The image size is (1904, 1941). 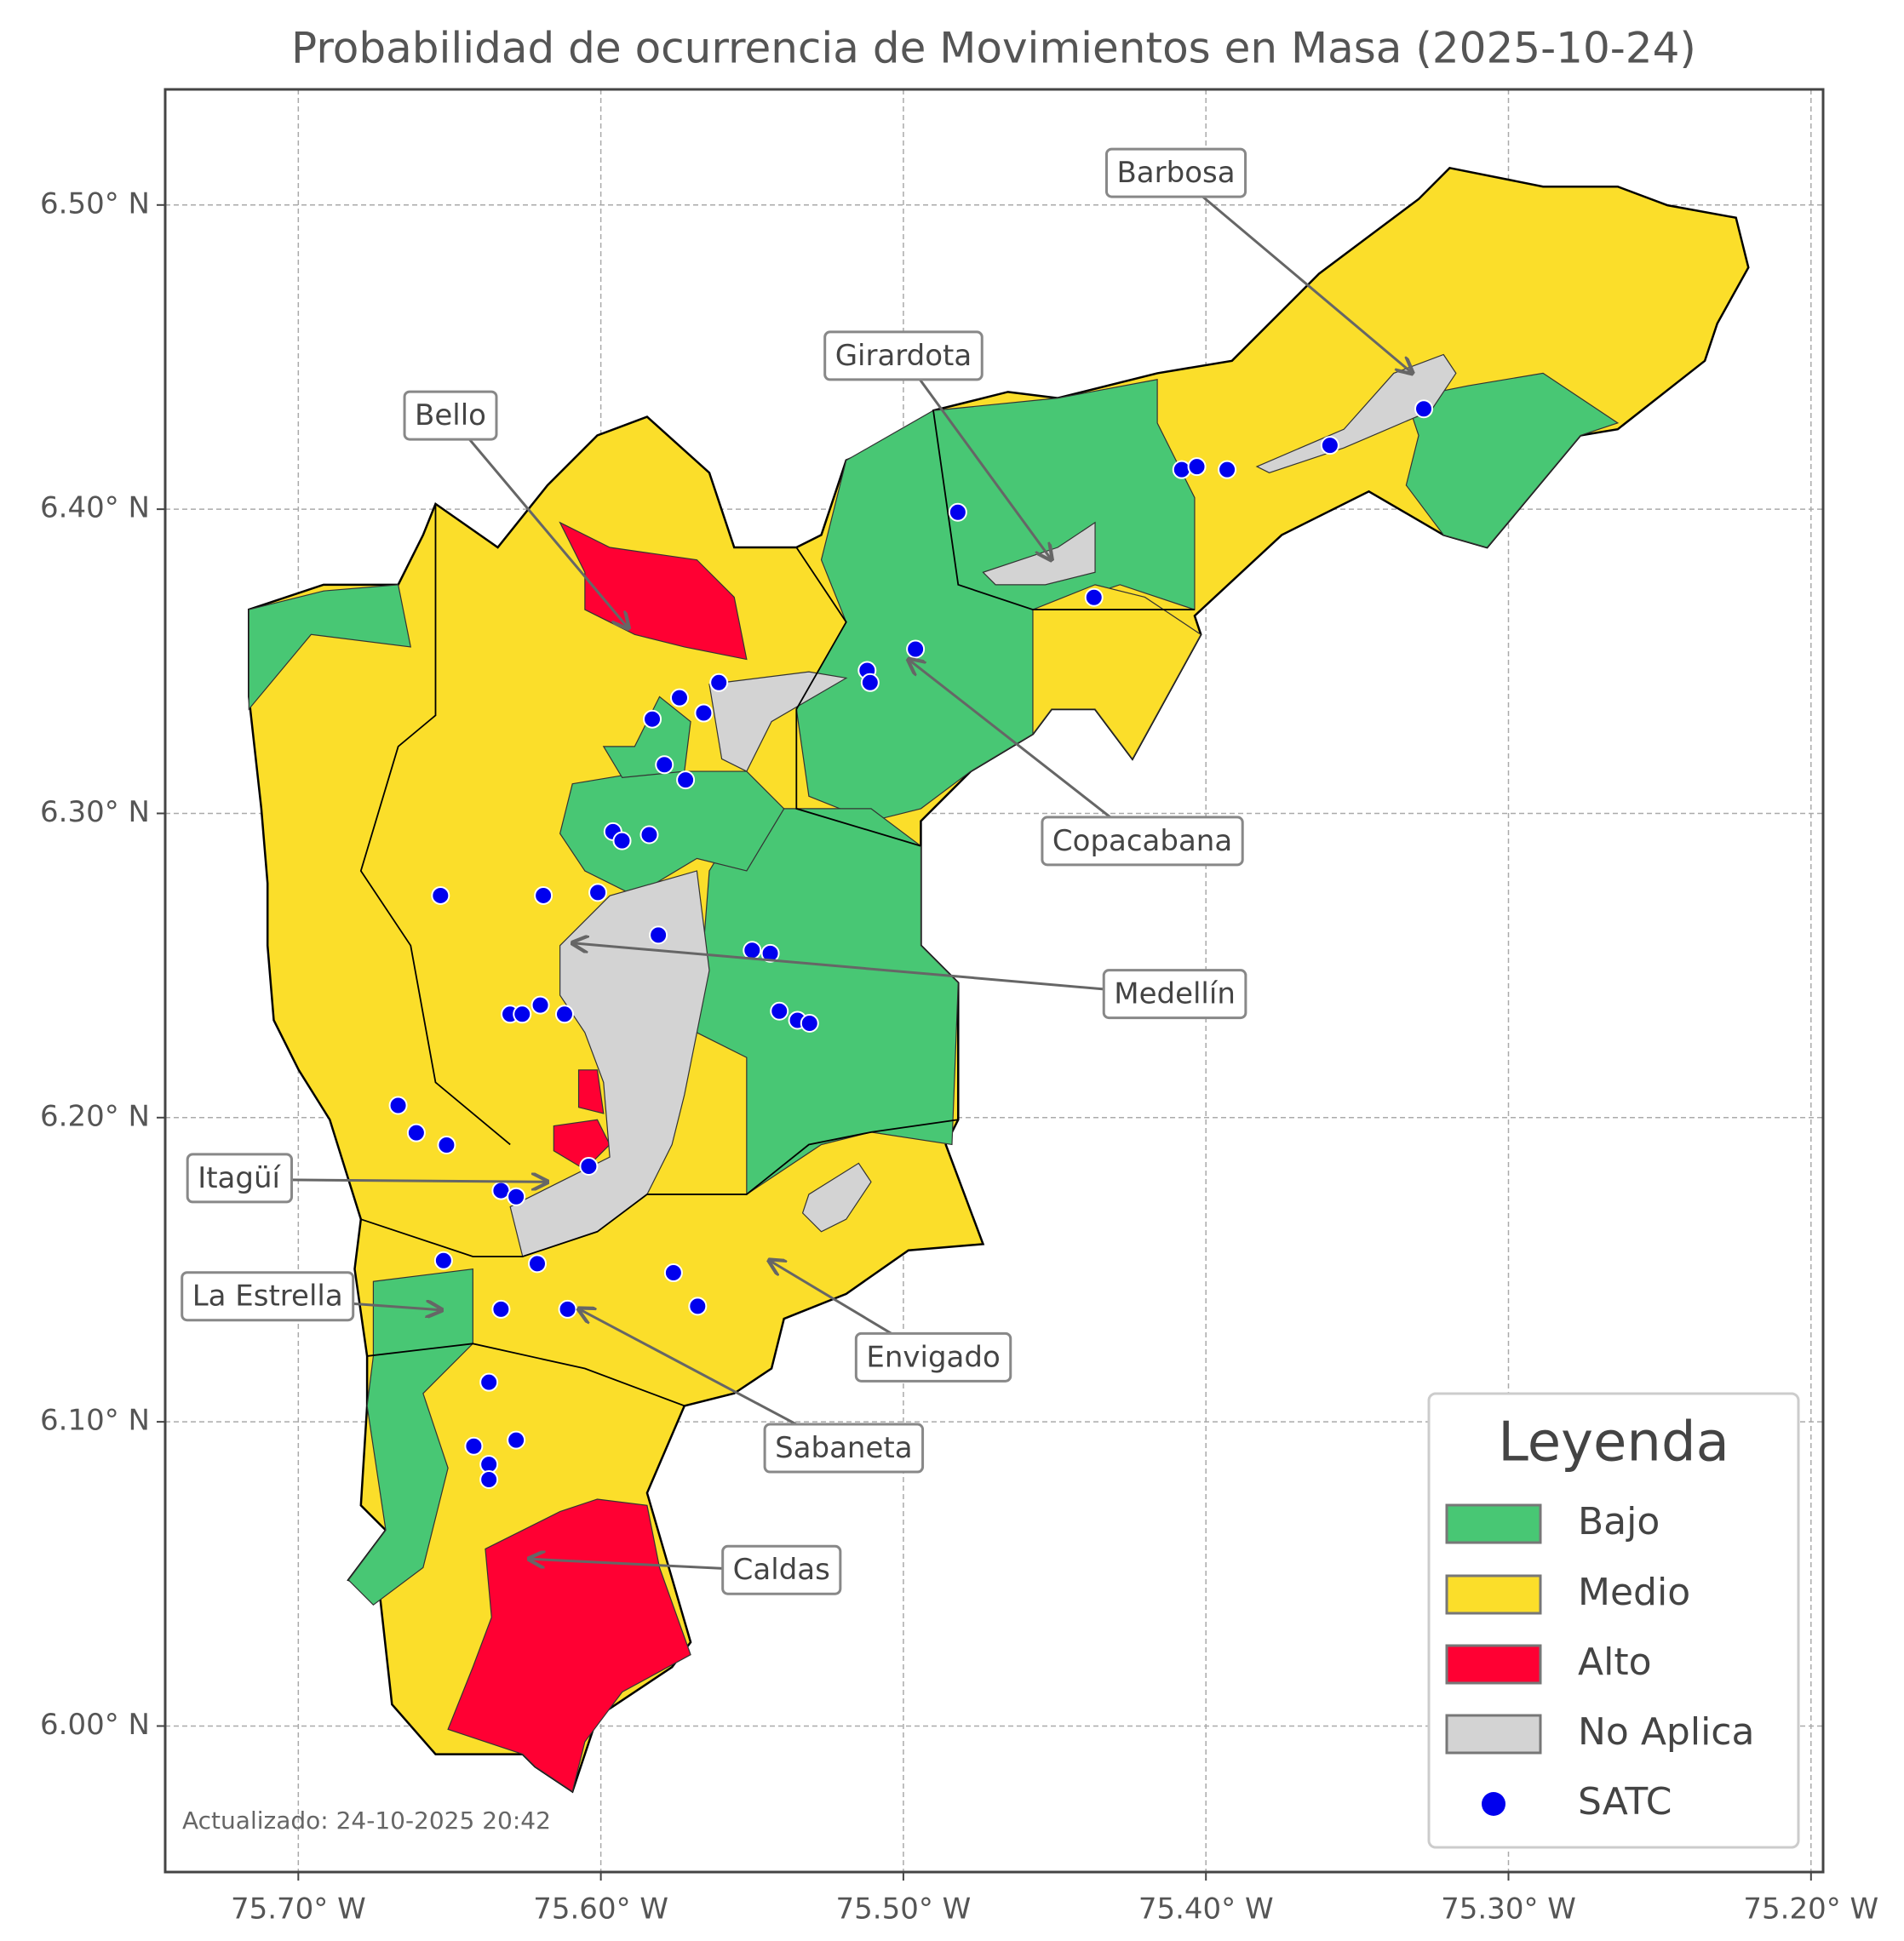 I want to click on annotation-label: Medellín, so click(x=1175, y=994).